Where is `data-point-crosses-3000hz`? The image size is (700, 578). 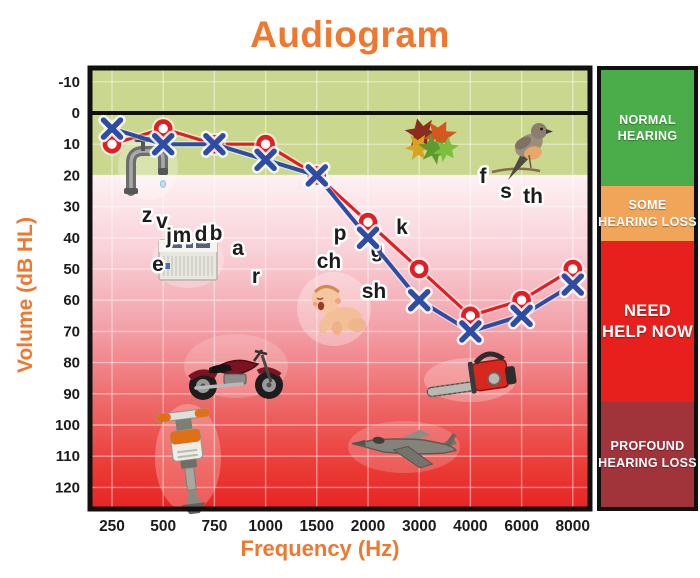
data-point-crosses-3000hz is located at coordinates (419, 300).